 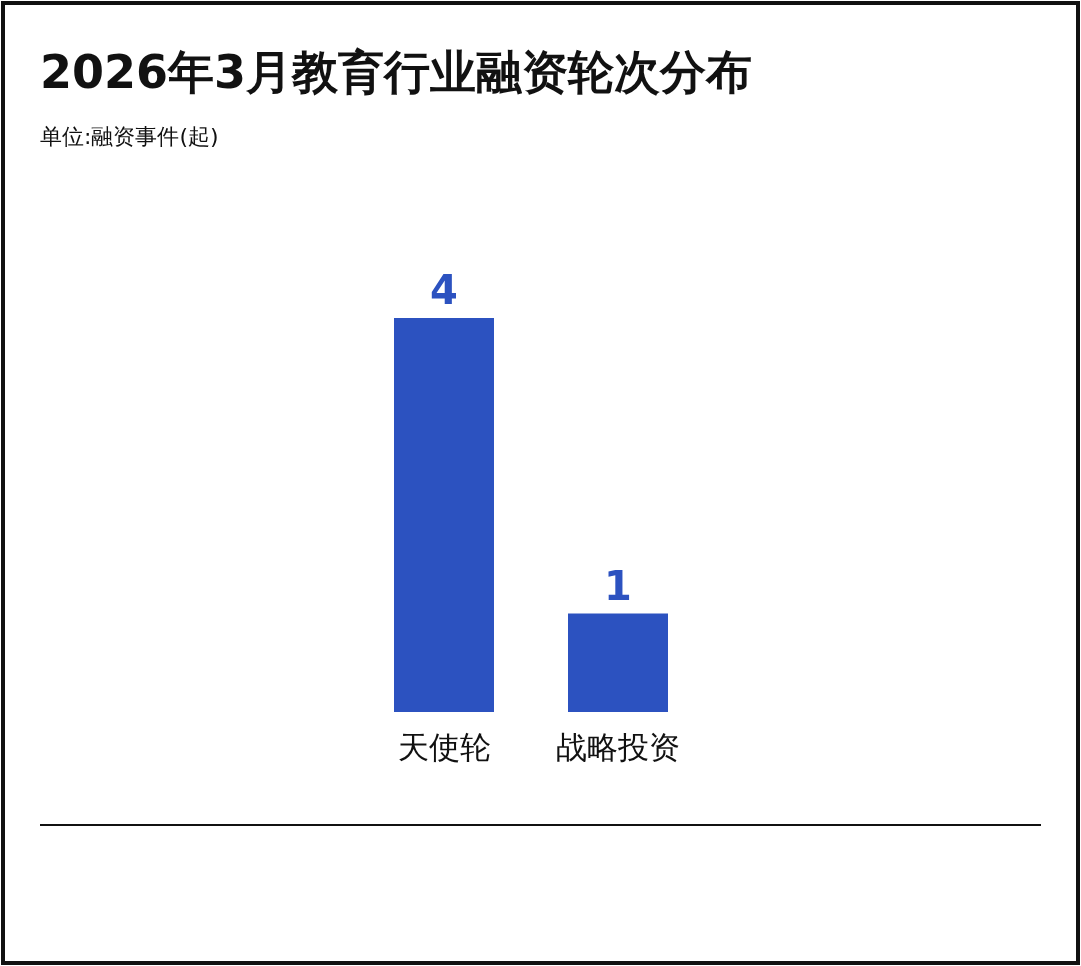 I want to click on text: 单位:融资事件(起), so click(x=129, y=136).